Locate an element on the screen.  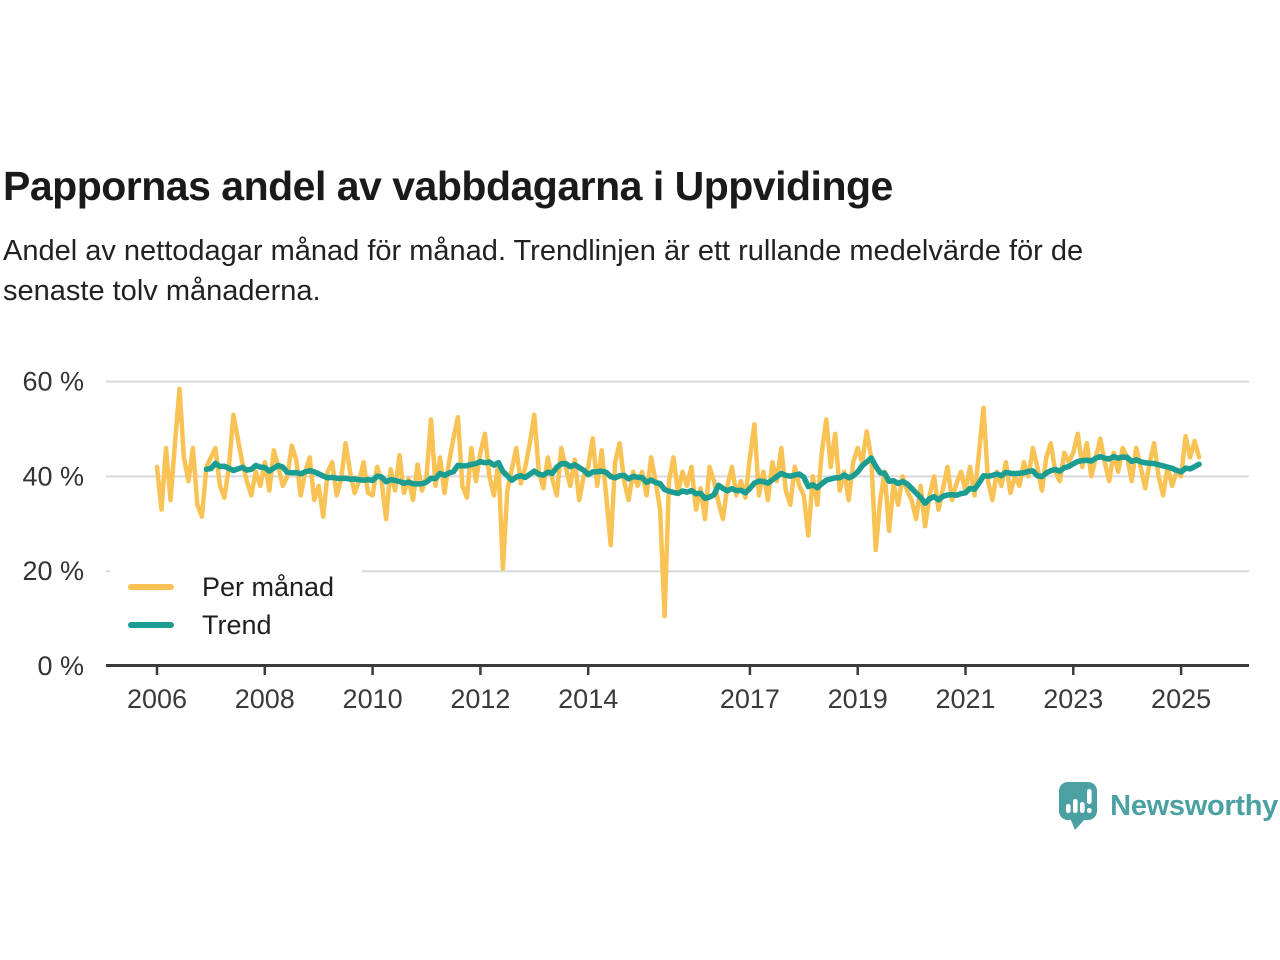
x-tick-label-2012: 2012 is located at coordinates (480, 699).